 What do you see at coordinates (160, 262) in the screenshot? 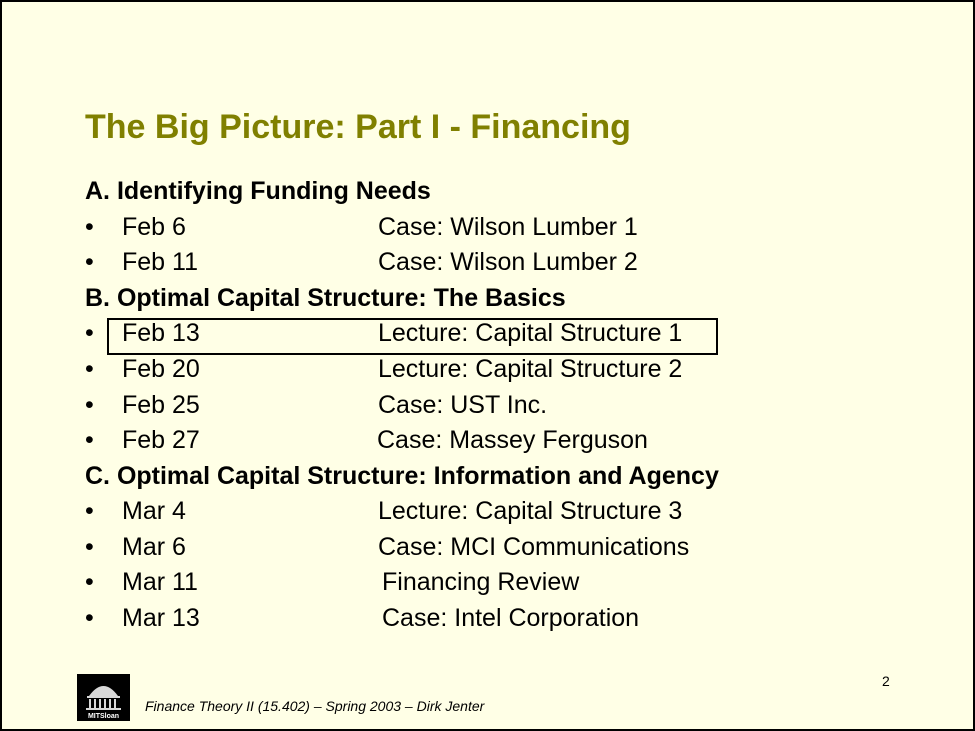
I see `schedule-date: Feb 11` at bounding box center [160, 262].